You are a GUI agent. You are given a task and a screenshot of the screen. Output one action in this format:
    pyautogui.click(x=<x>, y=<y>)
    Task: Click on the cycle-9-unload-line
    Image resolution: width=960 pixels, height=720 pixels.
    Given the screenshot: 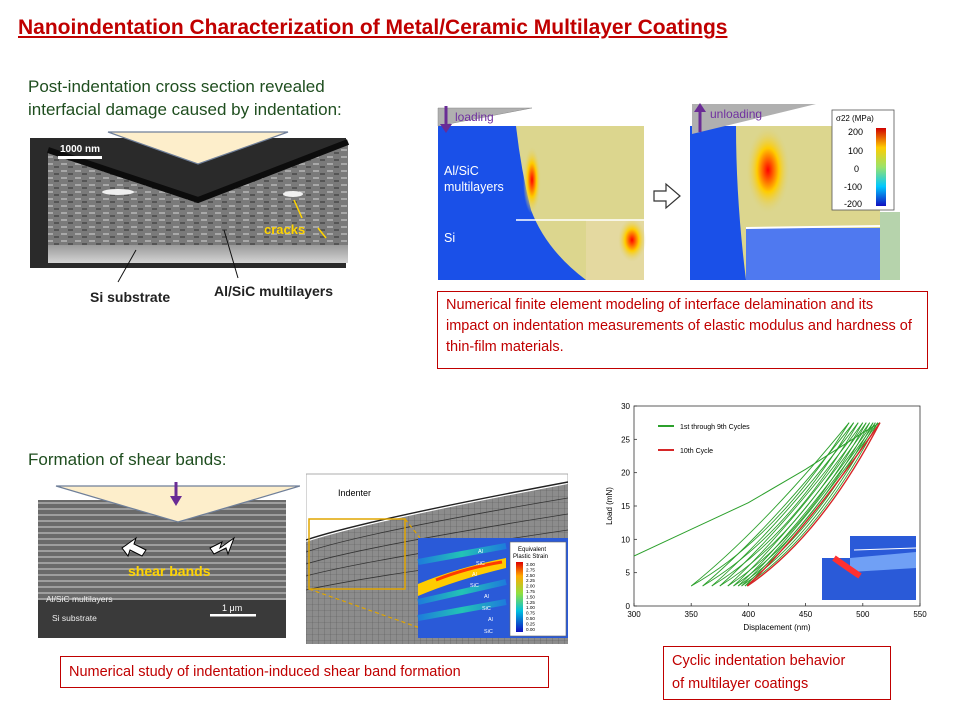 What is the action you would take?
    pyautogui.click(x=811, y=504)
    